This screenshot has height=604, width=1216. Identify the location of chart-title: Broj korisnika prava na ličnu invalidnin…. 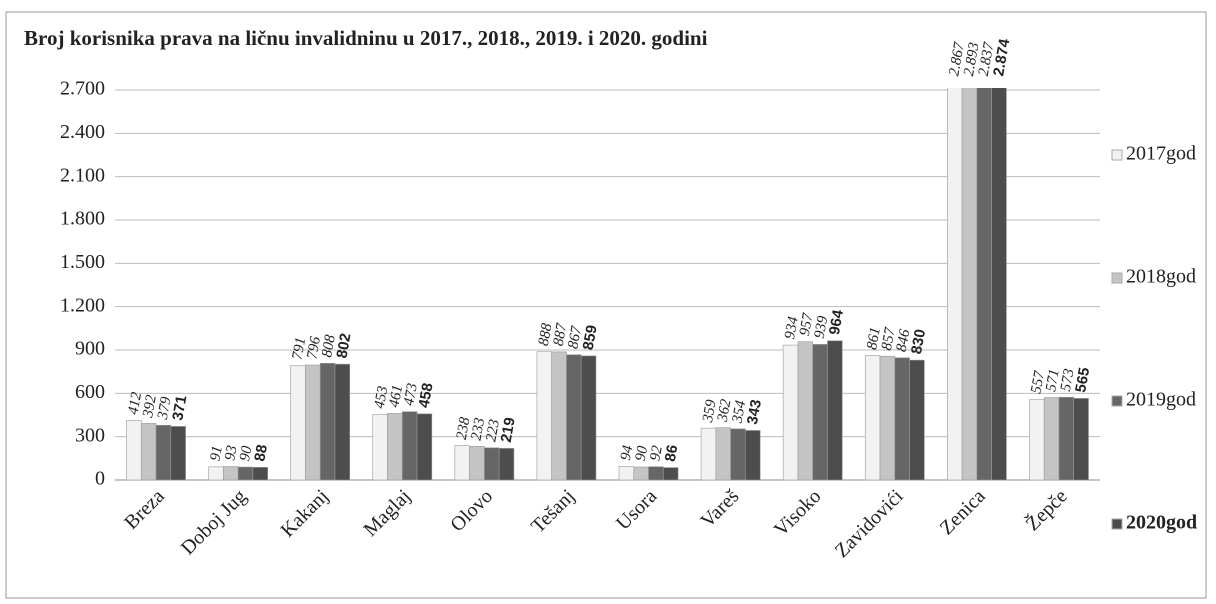
(366, 38).